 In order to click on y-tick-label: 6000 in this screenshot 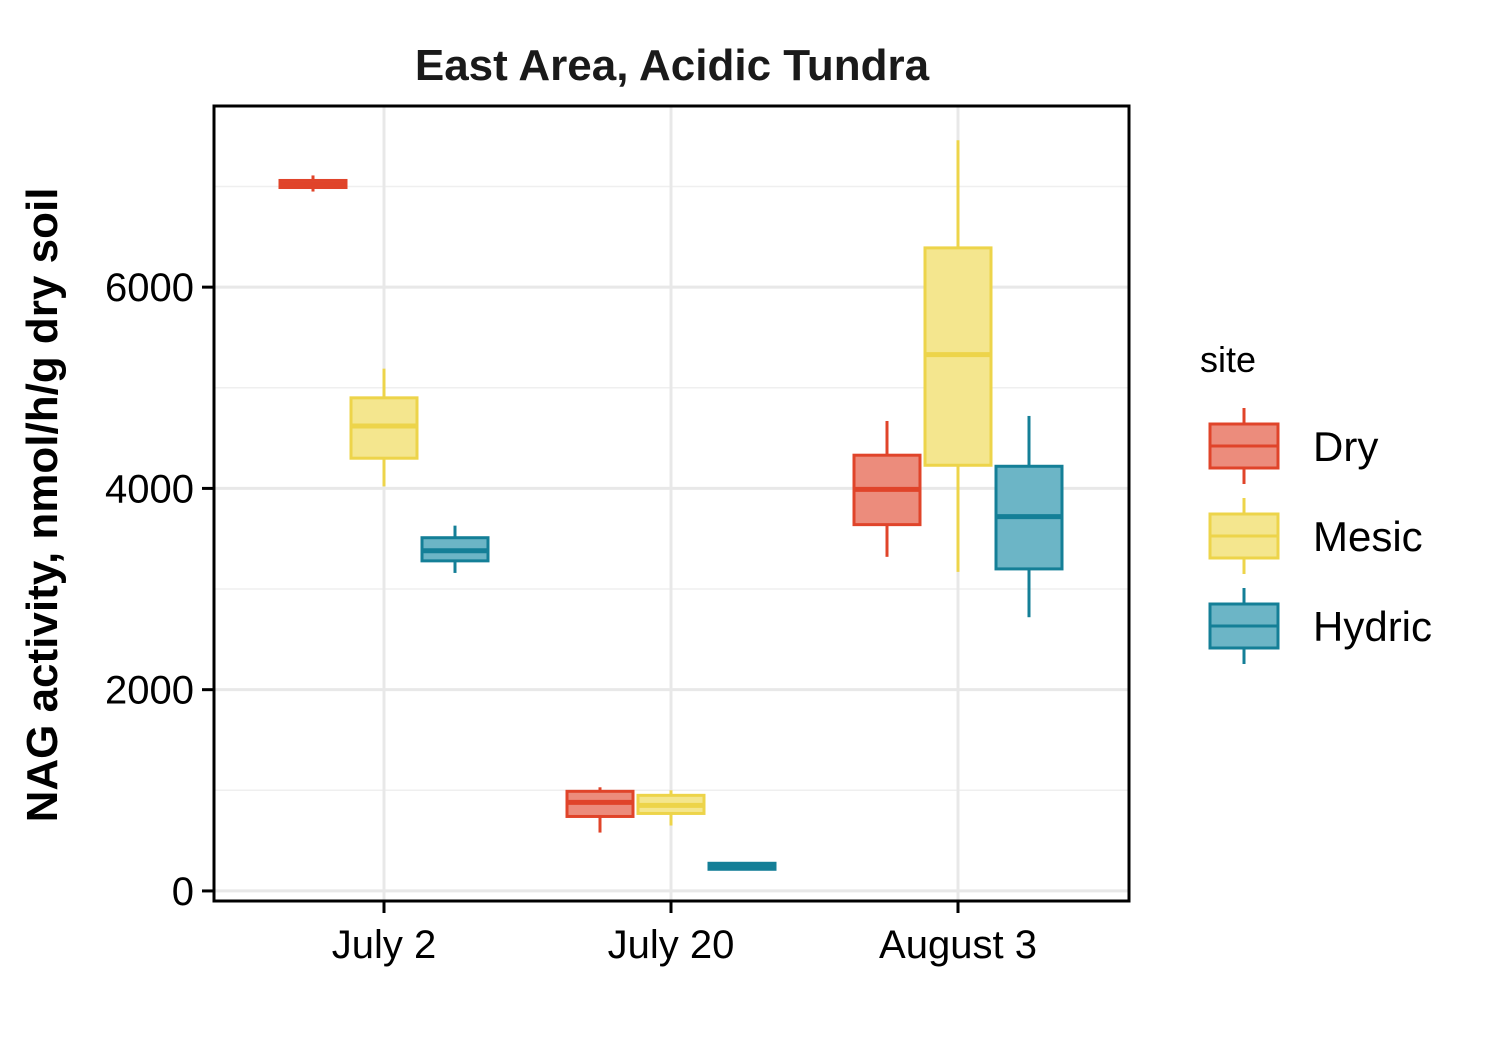, I will do `click(149, 288)`.